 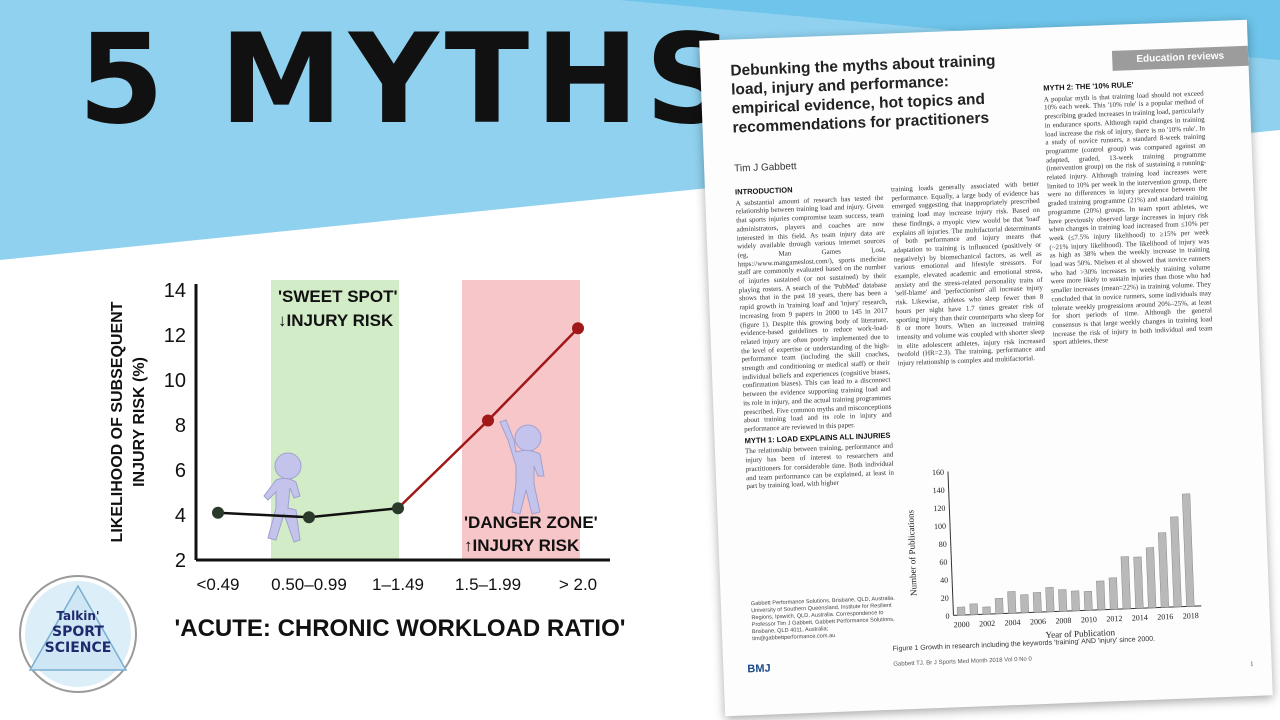 What do you see at coordinates (947, 616) in the screenshot?
I see `pub-y-tick: 0` at bounding box center [947, 616].